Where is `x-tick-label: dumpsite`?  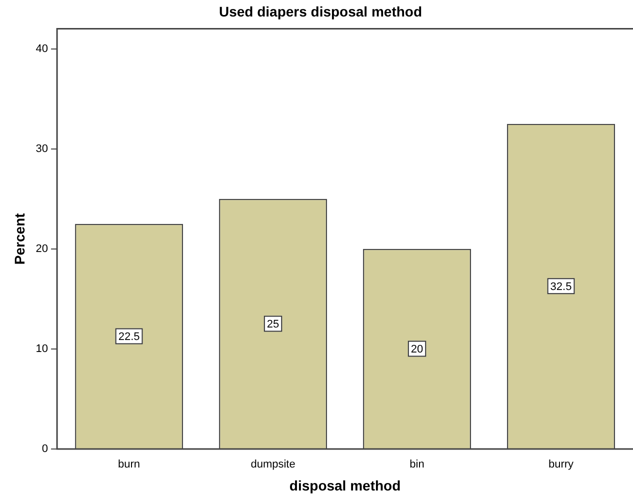
x-tick-label: dumpsite is located at coordinates (273, 464).